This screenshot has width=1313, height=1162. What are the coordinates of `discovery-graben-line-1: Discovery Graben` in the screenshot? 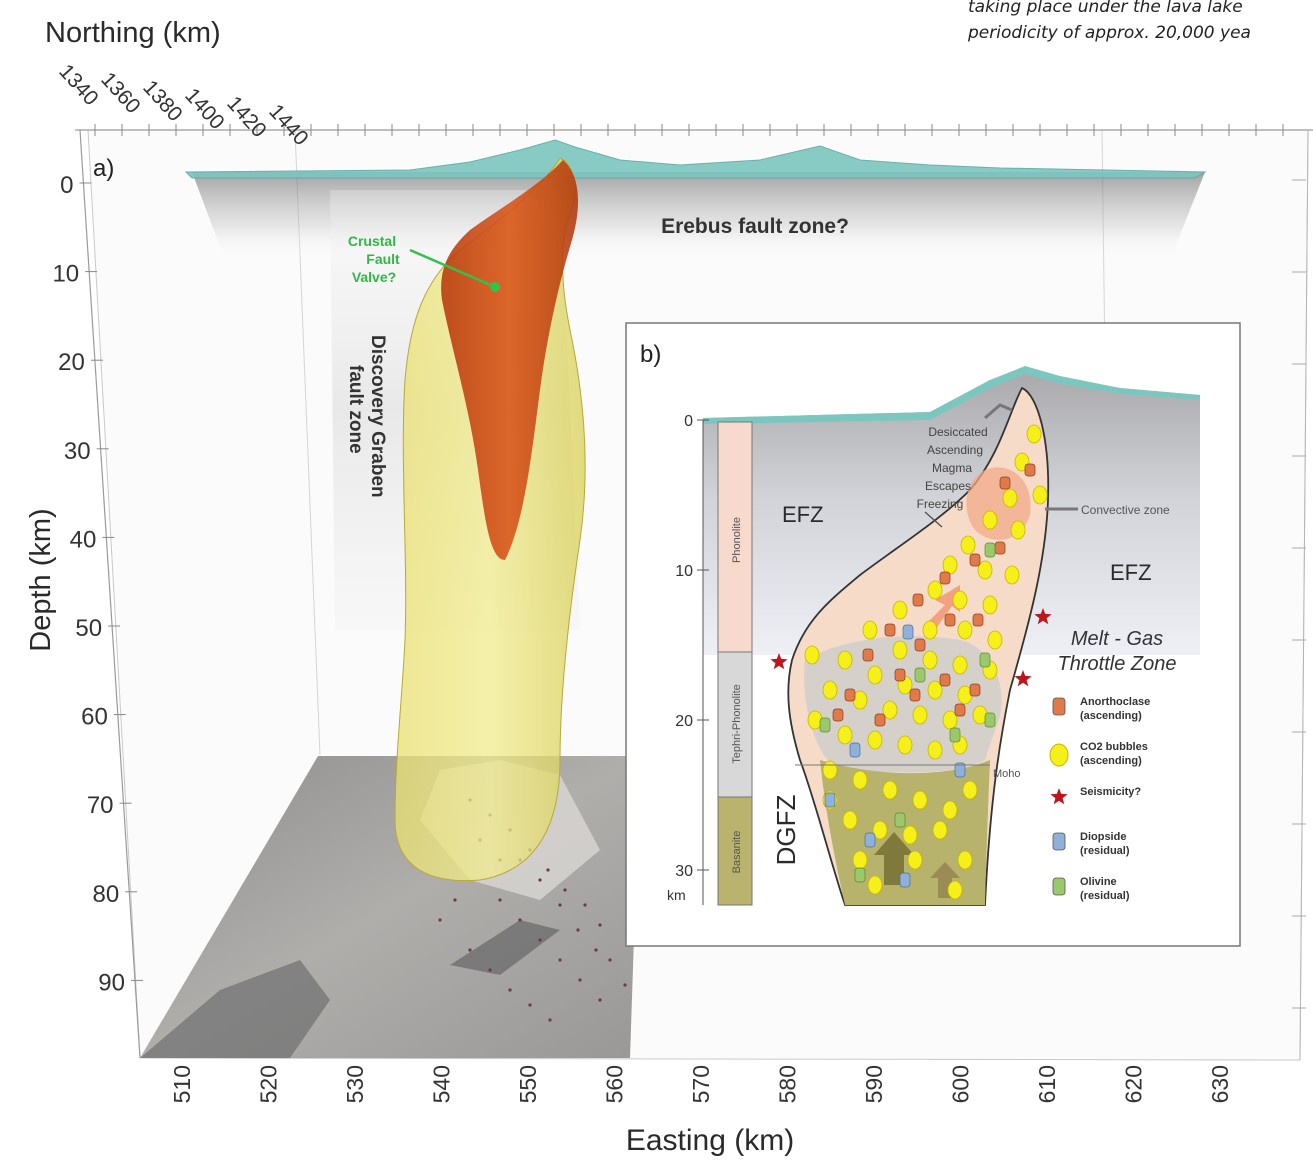 It's located at (377, 416).